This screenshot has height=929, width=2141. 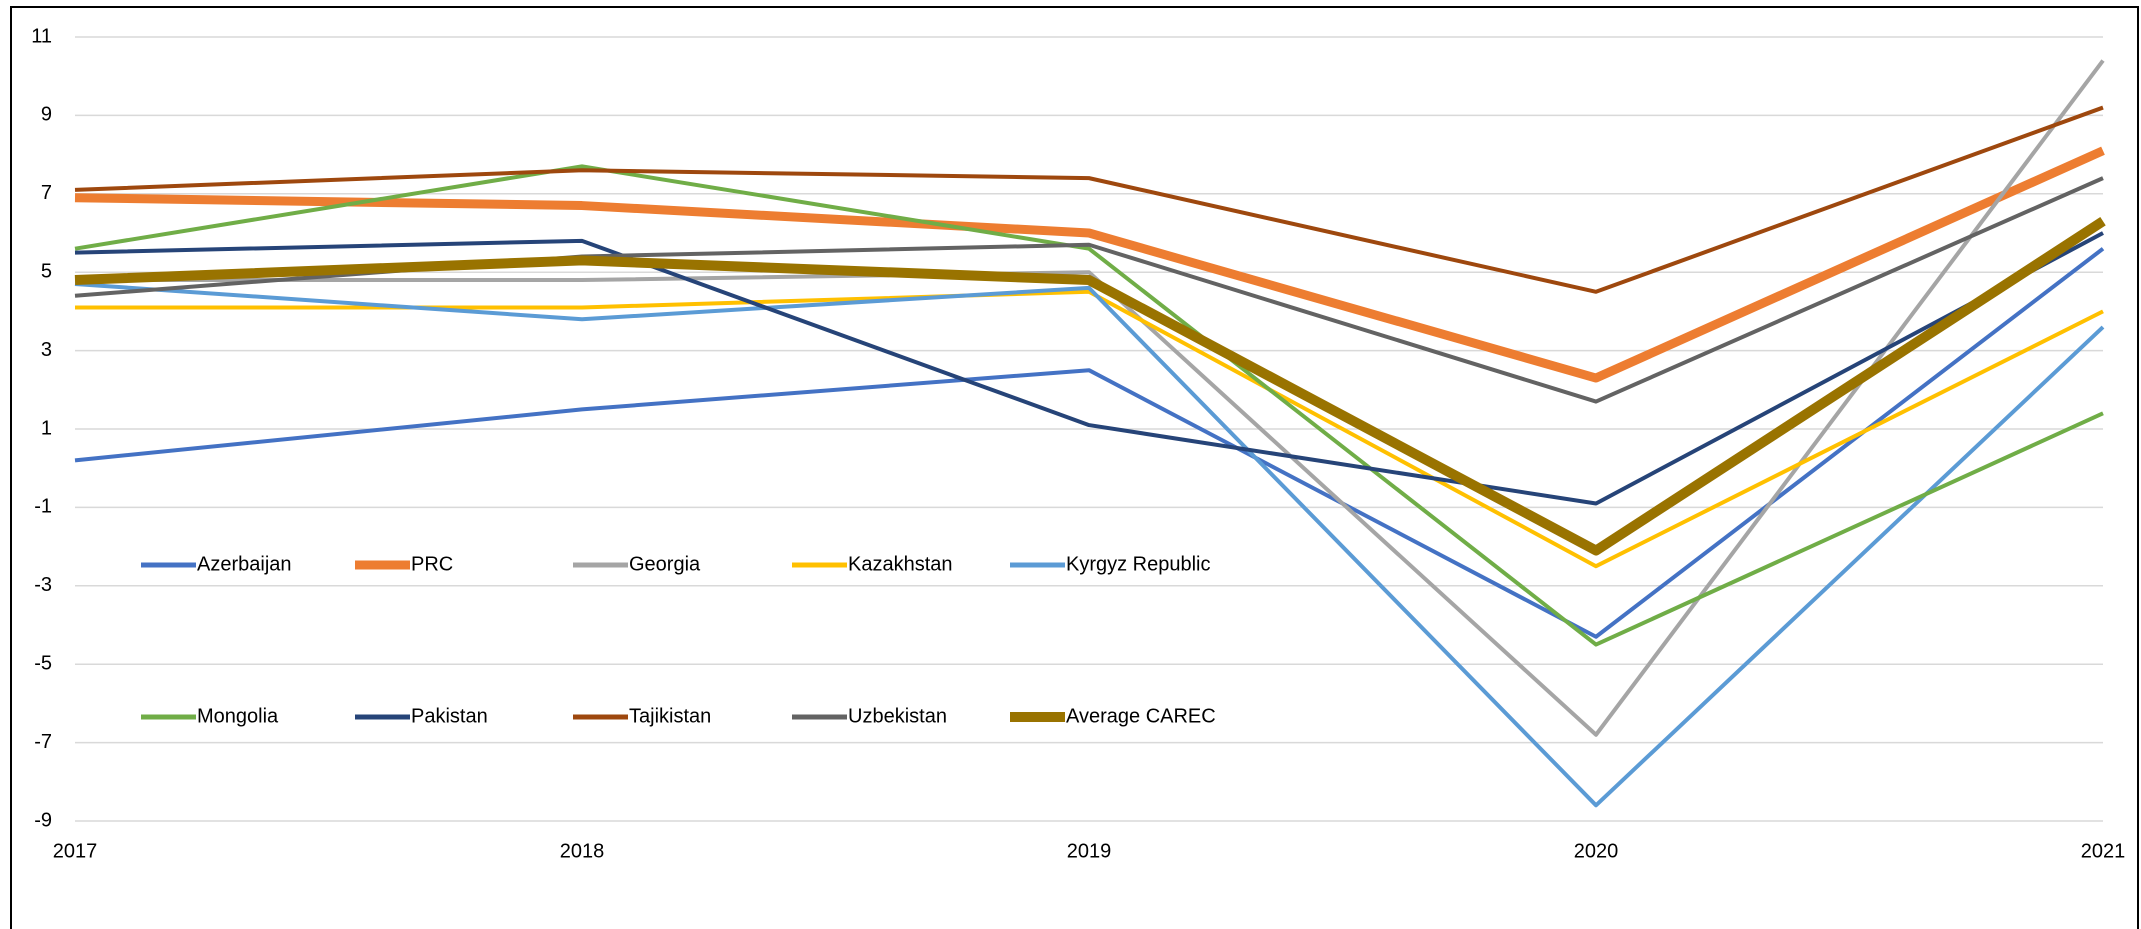 What do you see at coordinates (43, 585) in the screenshot?
I see `y-tick-label: -3` at bounding box center [43, 585].